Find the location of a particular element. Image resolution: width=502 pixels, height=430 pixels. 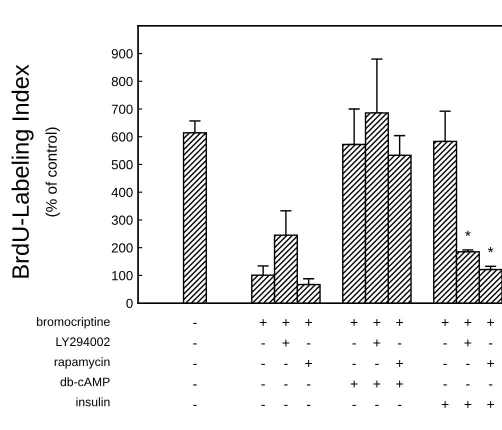

text: bromocriptine is located at coordinates (73, 322).